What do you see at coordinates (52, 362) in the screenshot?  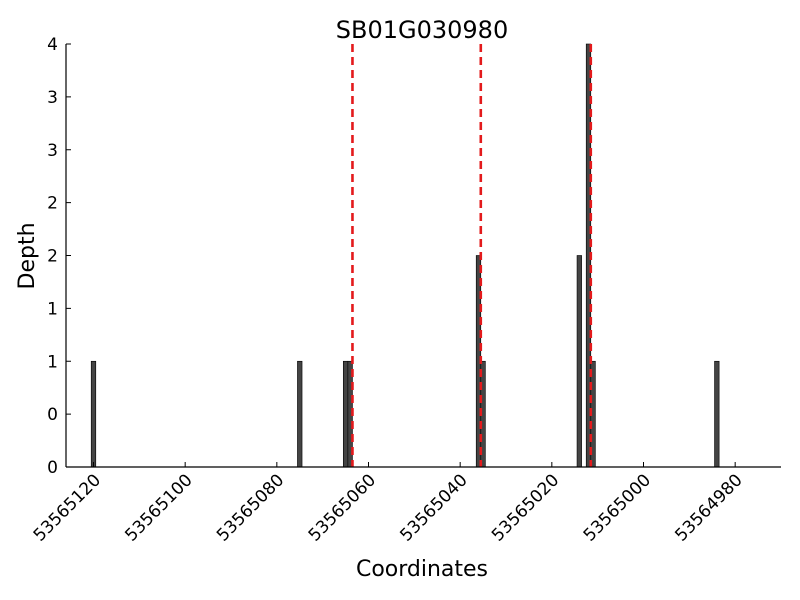 I see `y-tick-label-2: 1` at bounding box center [52, 362].